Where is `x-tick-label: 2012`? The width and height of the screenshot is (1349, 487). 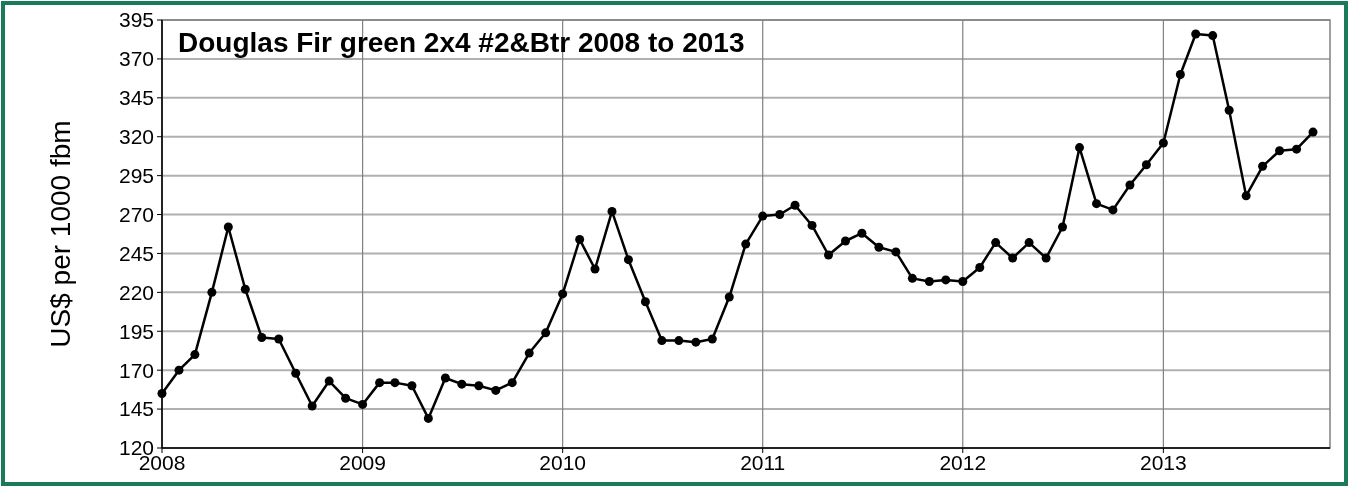 x-tick-label: 2012 is located at coordinates (963, 462).